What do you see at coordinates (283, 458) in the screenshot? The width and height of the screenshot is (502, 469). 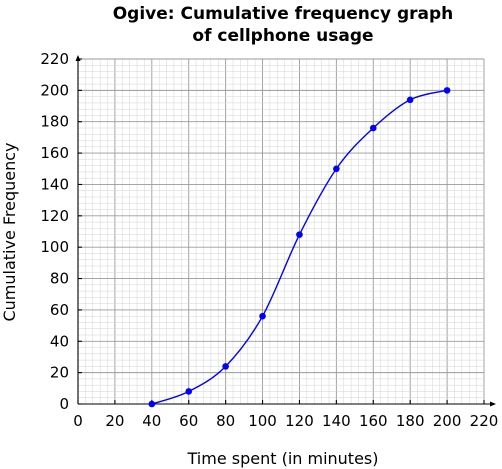 I see `x-axis-label: Time spent (in minutes)` at bounding box center [283, 458].